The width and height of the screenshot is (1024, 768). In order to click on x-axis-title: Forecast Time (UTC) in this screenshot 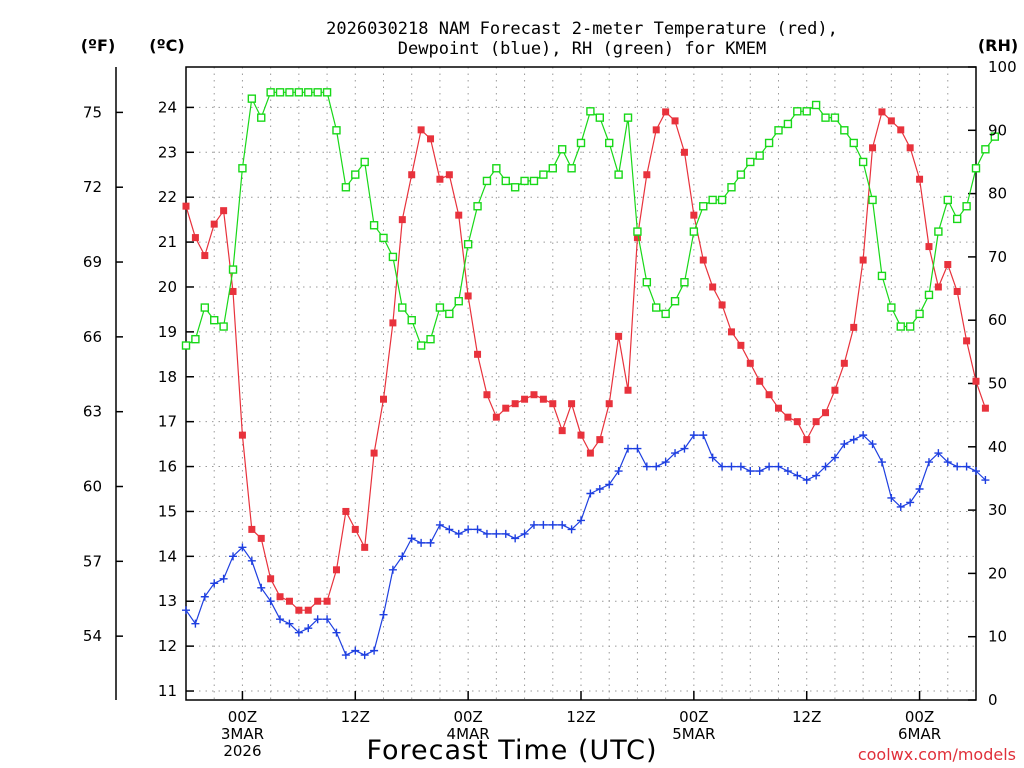, I will do `click(511, 750)`.